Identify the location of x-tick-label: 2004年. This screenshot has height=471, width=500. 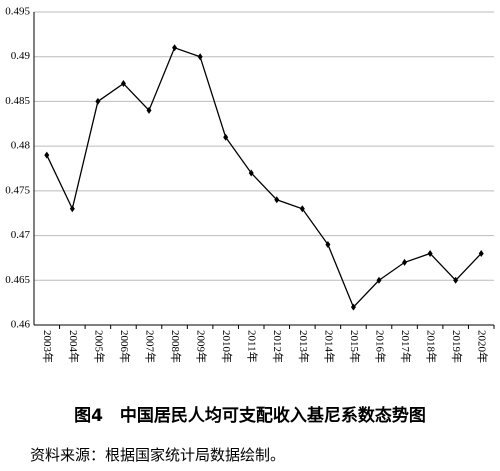
(74, 346).